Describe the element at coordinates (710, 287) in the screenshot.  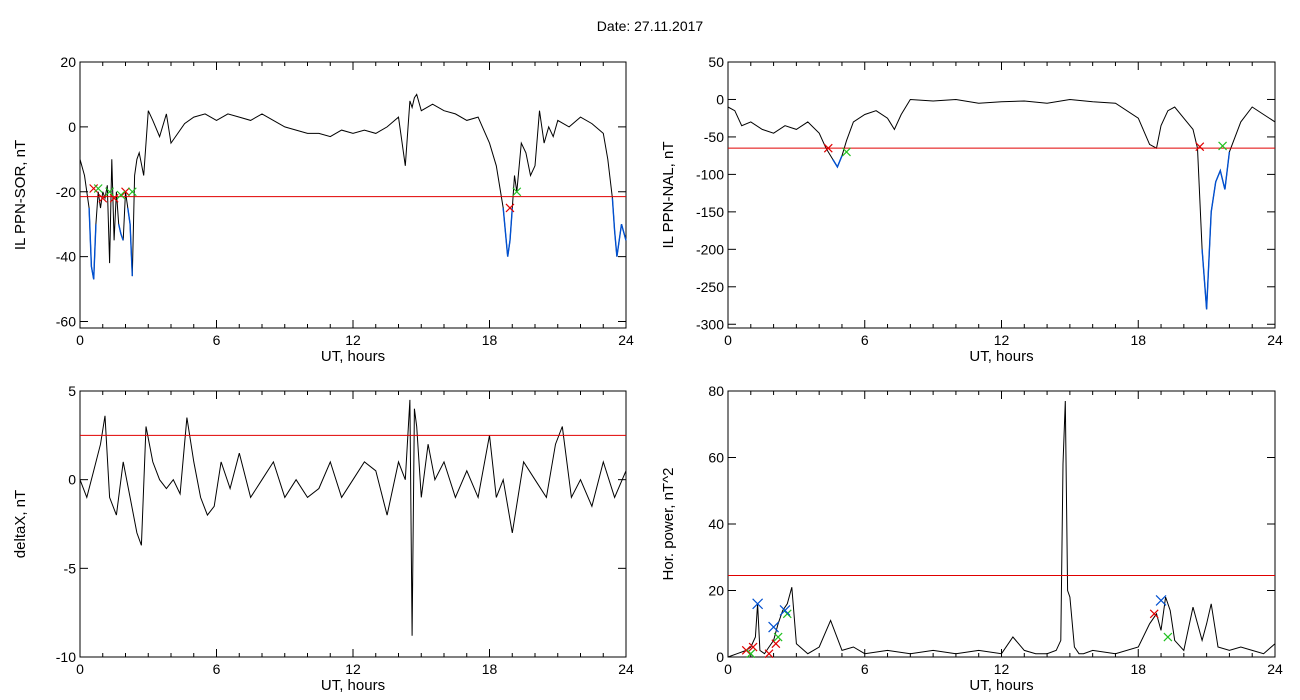
I see `y-tick-label: -250` at that location.